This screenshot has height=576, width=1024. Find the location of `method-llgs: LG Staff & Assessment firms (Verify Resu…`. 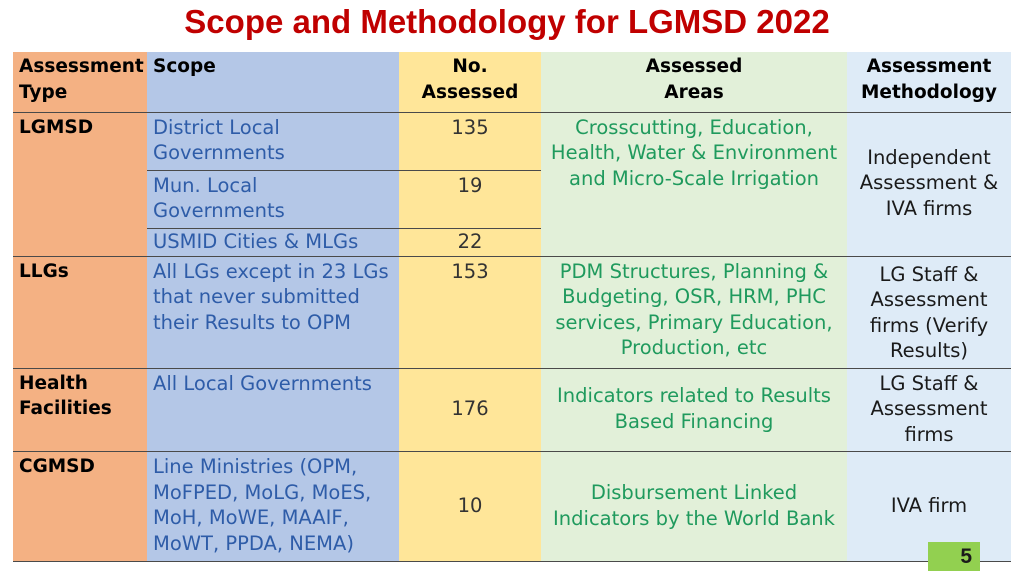

method-llgs: LG Staff & Assessment firms (Verify Resu… is located at coordinates (929, 311).